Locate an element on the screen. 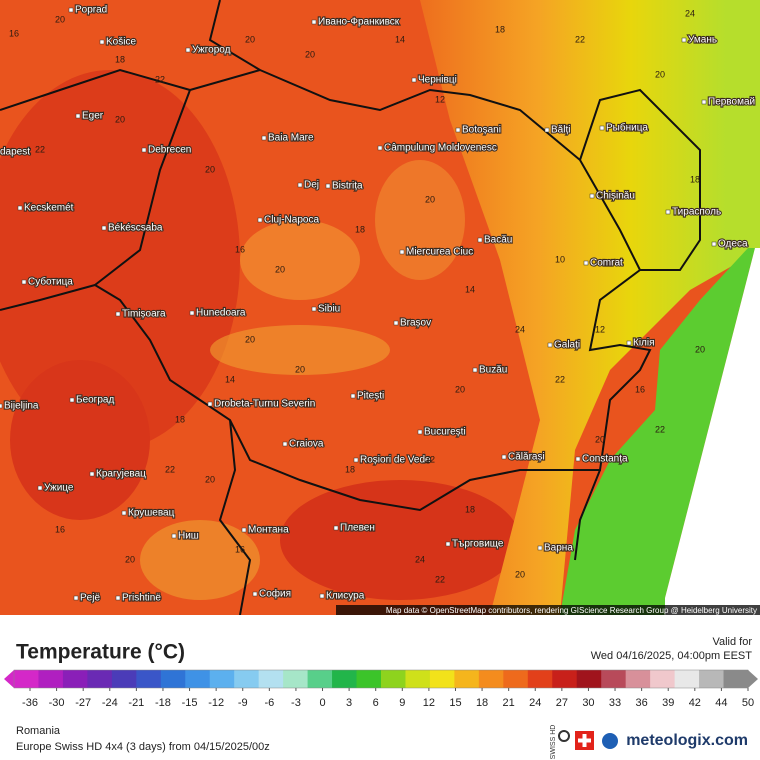 The image size is (760, 760). colorbar-tick-label: -6 is located at coordinates (269, 703).